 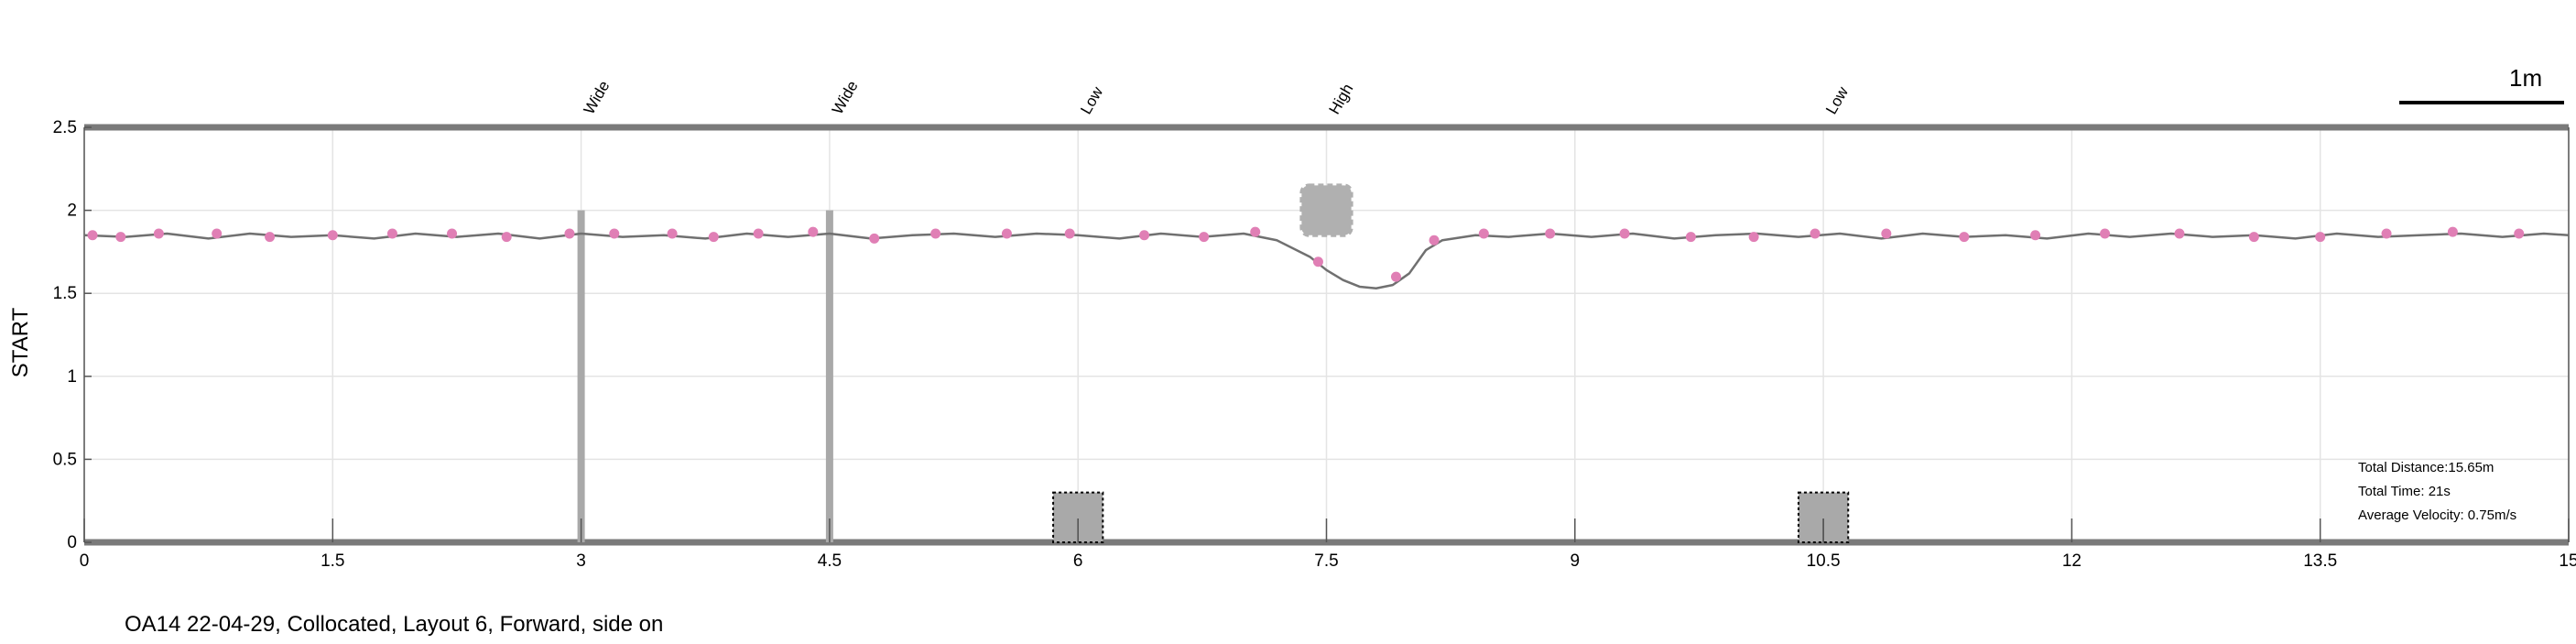 What do you see at coordinates (2567, 561) in the screenshot?
I see `x-tick-label: 15` at bounding box center [2567, 561].